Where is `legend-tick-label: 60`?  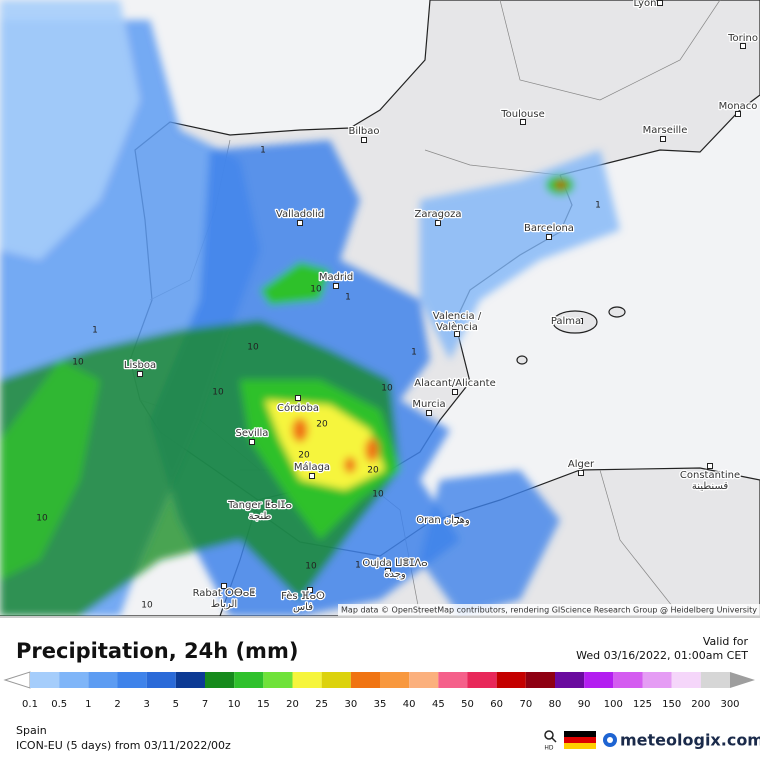 legend-tick-label: 60 is located at coordinates (496, 704).